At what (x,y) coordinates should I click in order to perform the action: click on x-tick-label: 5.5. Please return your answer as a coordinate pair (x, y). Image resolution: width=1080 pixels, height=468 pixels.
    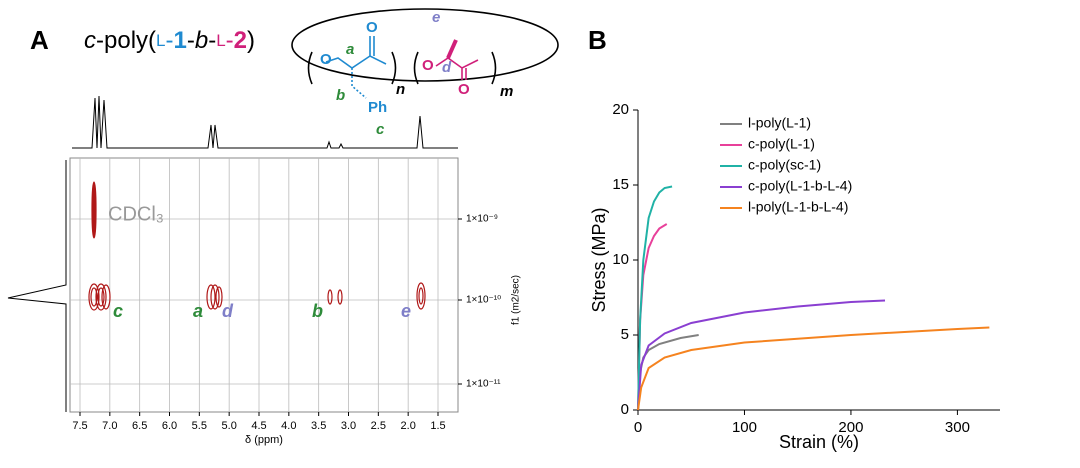
    Looking at the image, I should click on (199, 426).